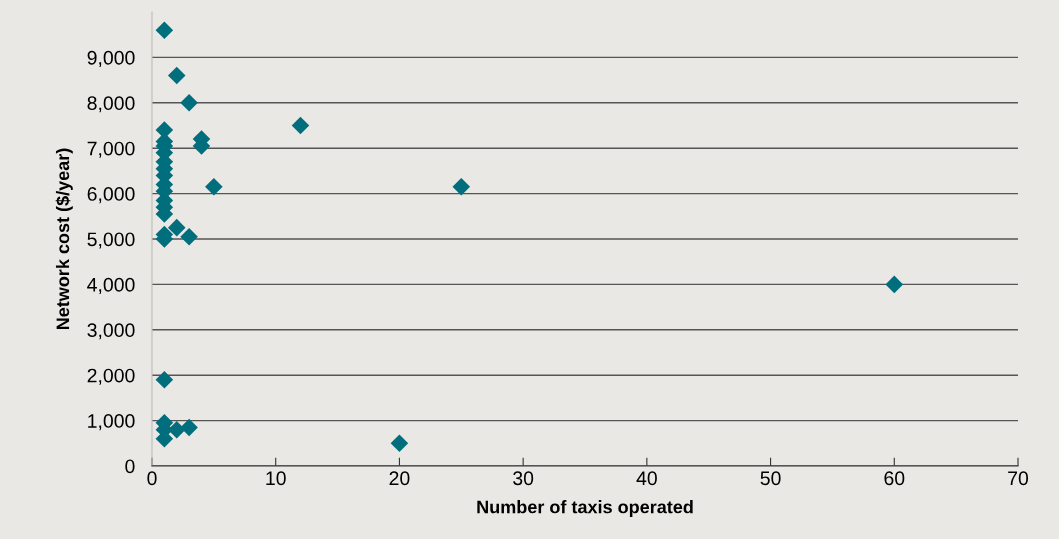  Describe the element at coordinates (770, 478) in the screenshot. I see `x-tick-label: 50` at that location.